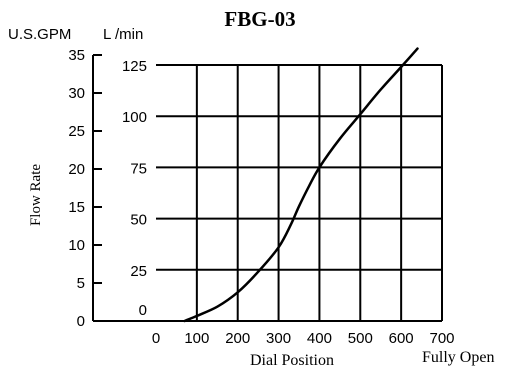 The image size is (523, 374). I want to click on y-tick-label-lmin: 125, so click(134, 66).